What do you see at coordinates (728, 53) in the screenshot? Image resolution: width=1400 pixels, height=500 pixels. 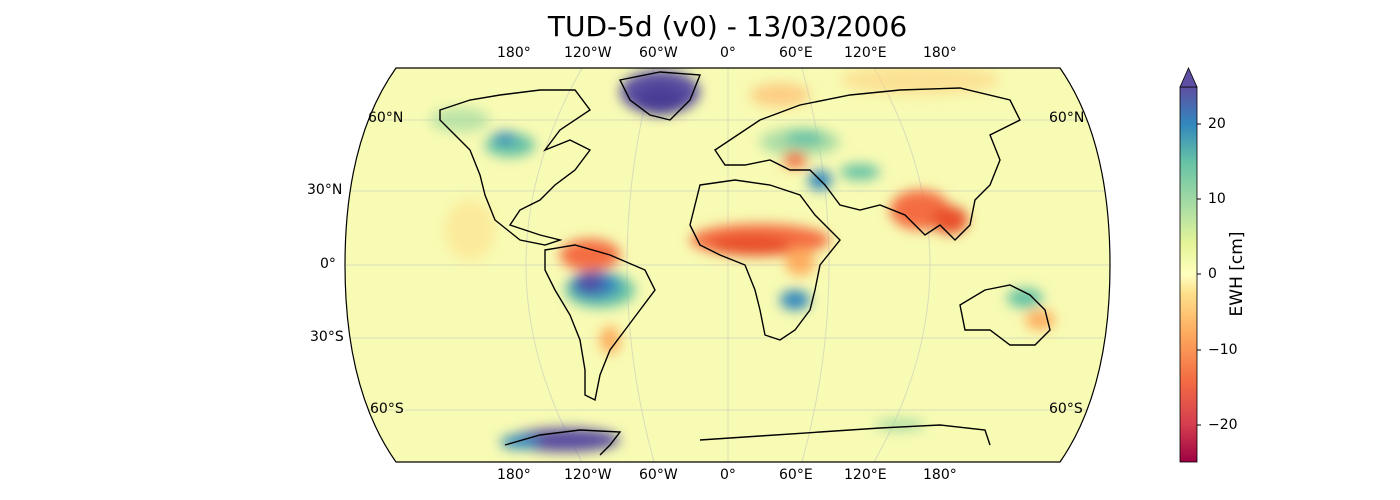 I see `lon-label-top: 0°` at bounding box center [728, 53].